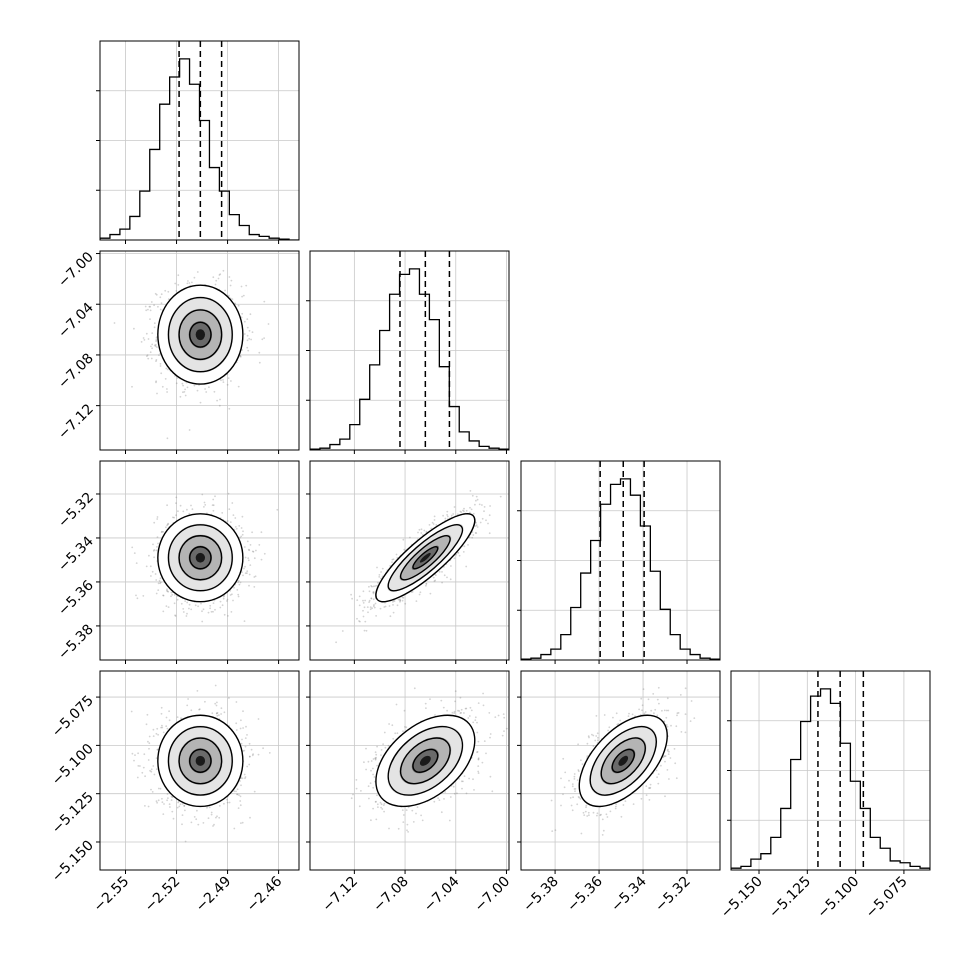  I want to click on scatter-panel-1-0: −7.12 −7.08 −7.04 −7.00, so click(177, 351).